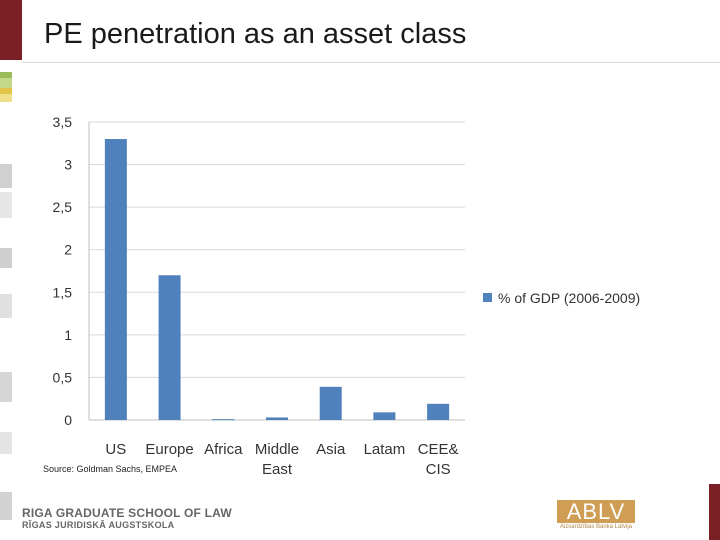 This screenshot has width=720, height=540. I want to click on y-tick-label: 3,5, so click(63, 122).